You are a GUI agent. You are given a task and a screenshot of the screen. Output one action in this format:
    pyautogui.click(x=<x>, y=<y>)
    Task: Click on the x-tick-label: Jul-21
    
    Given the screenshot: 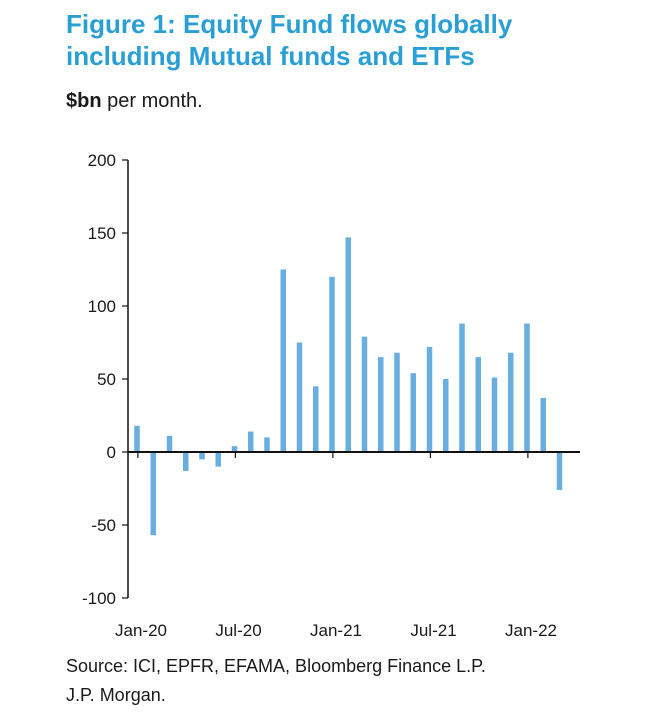 What is the action you would take?
    pyautogui.click(x=433, y=630)
    